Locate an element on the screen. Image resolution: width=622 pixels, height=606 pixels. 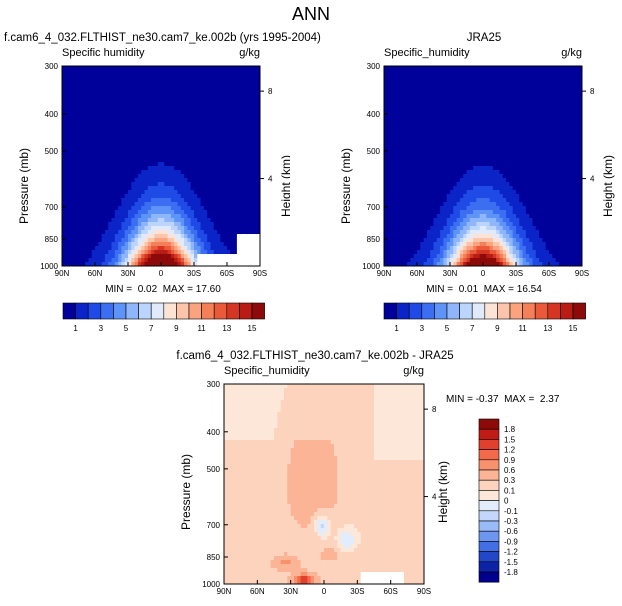
colorbar-label: -1.2 is located at coordinates (511, 552).